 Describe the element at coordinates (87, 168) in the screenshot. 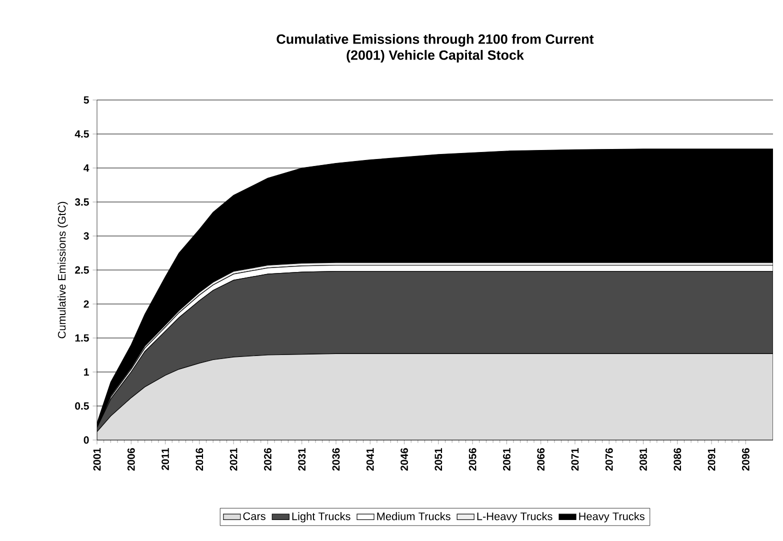

I see `y-tick-label: 4` at that location.